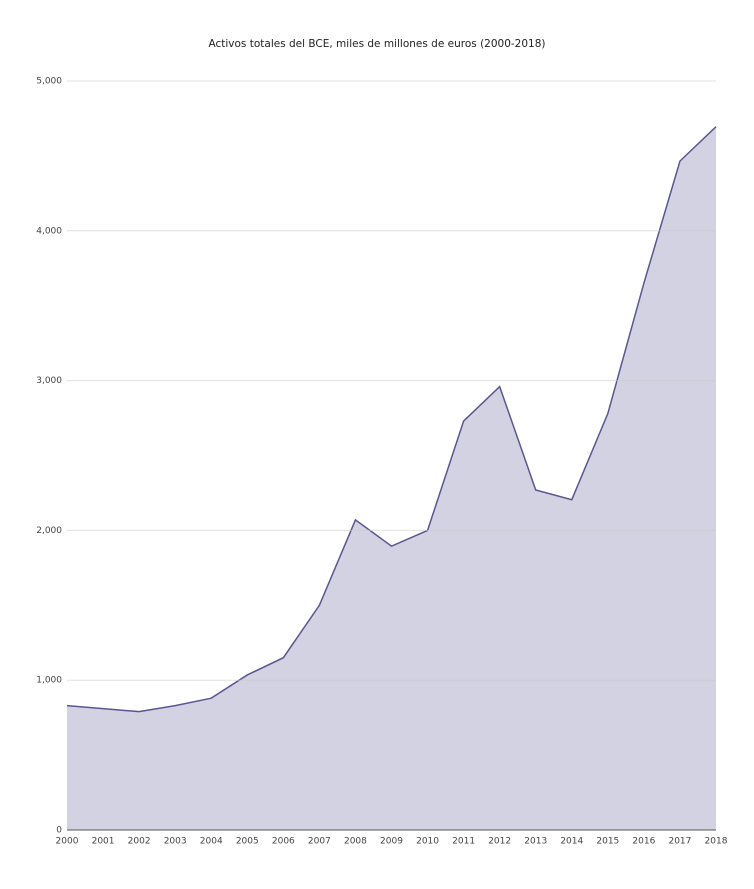 This screenshot has width=754, height=889. I want to click on x-tick-label: 2002, so click(139, 842).